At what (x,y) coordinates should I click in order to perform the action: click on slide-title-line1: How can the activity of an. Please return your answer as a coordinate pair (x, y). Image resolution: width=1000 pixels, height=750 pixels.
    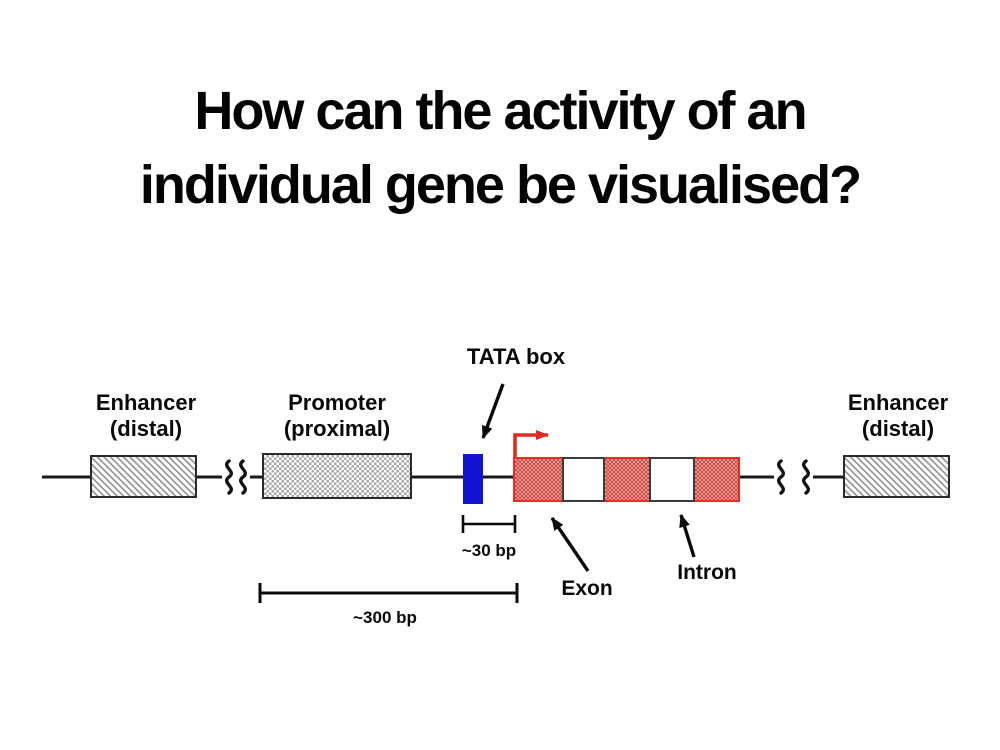
    Looking at the image, I should click on (500, 111).